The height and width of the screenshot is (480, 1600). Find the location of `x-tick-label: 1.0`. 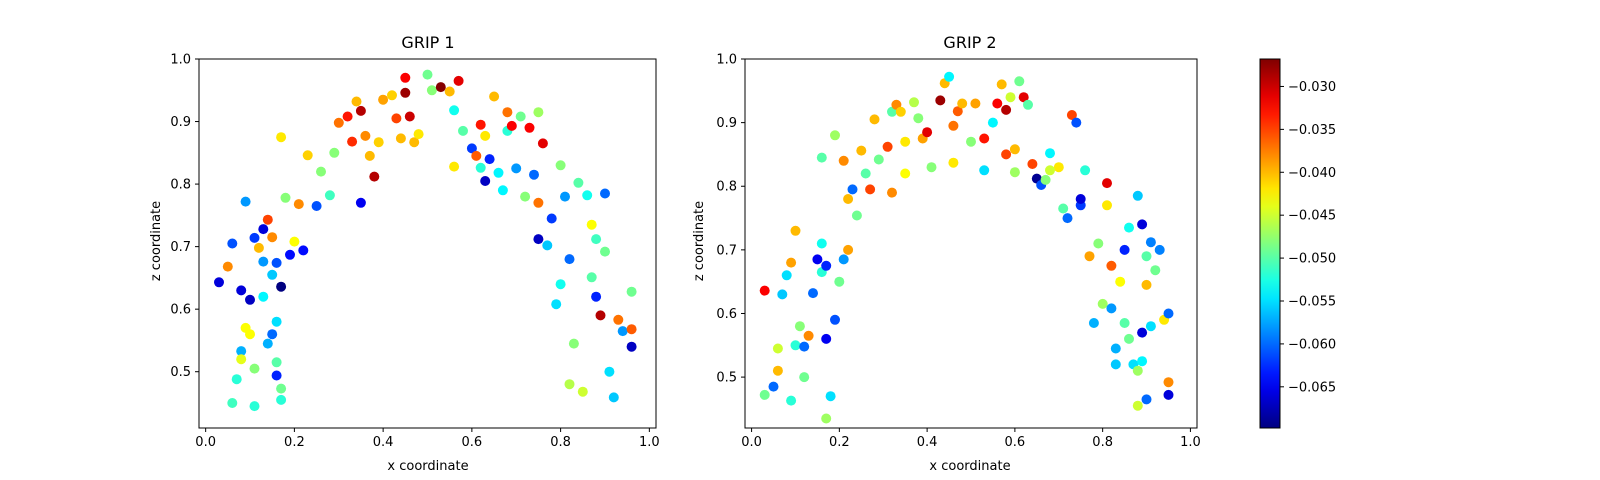

x-tick-label: 1.0 is located at coordinates (649, 442).